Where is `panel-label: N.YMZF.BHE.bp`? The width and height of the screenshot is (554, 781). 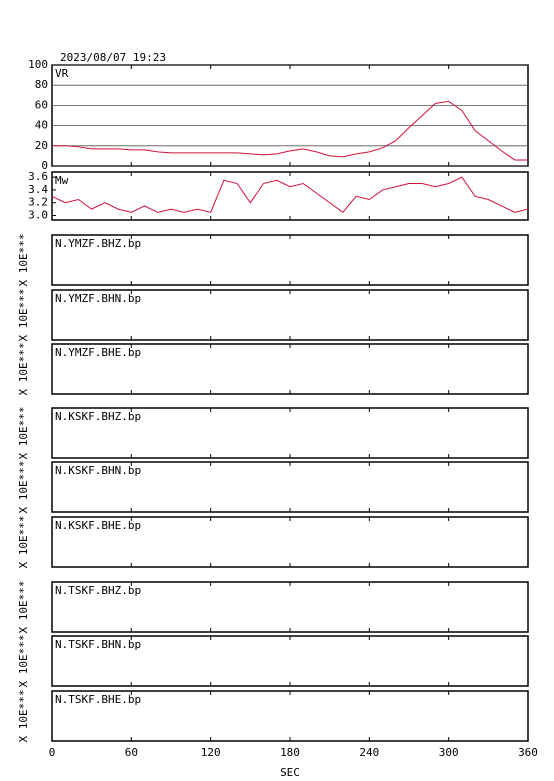 panel-label: N.YMZF.BHE.bp is located at coordinates (98, 352).